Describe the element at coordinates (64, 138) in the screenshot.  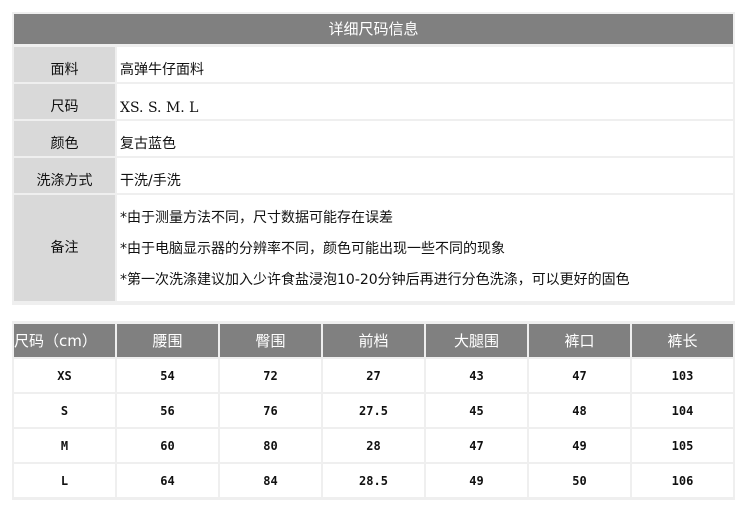
I see `row-label: 颜色` at that location.